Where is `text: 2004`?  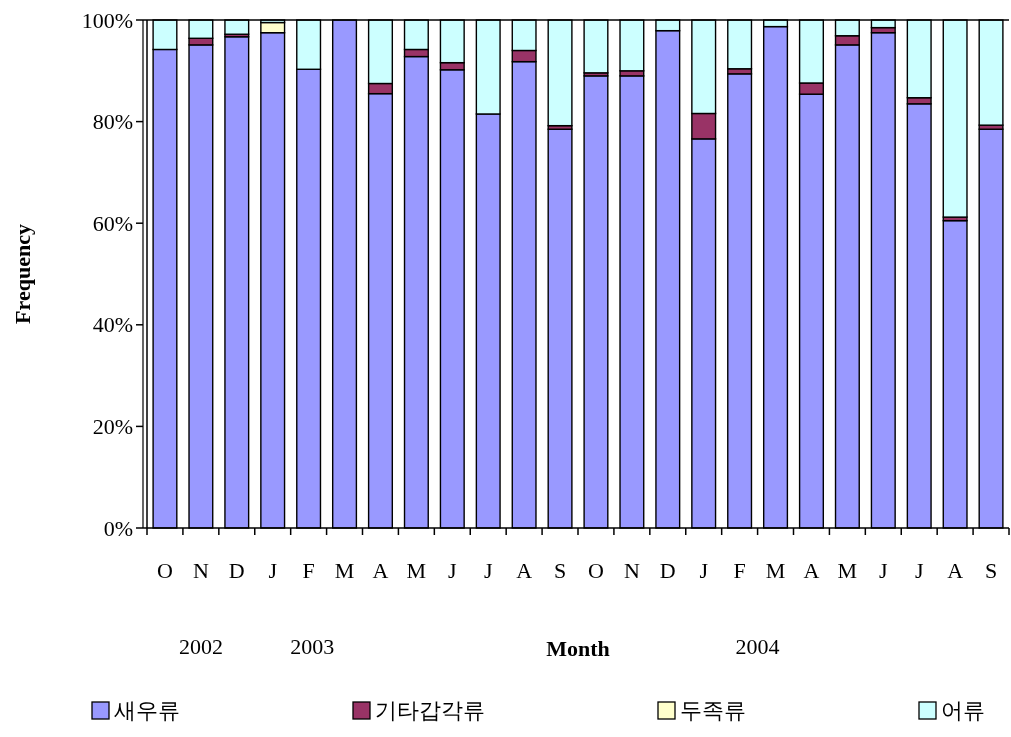
text: 2004 is located at coordinates (757, 646).